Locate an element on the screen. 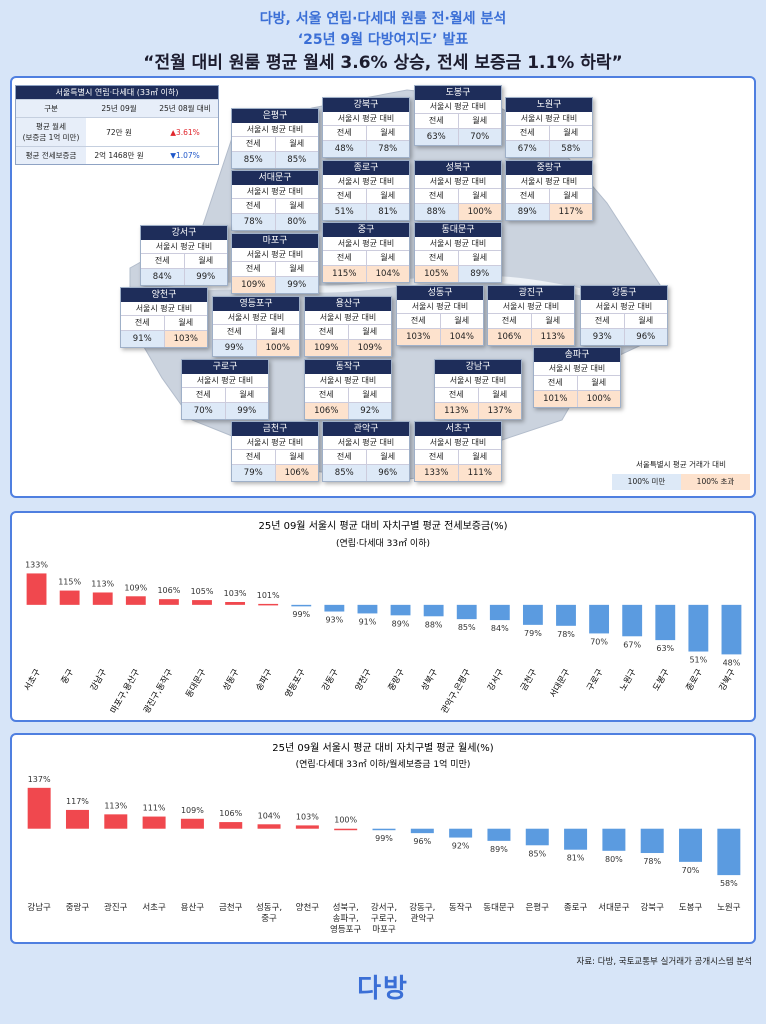 The height and width of the screenshot is (1024, 766). card-row: 67% 58% is located at coordinates (549, 148).